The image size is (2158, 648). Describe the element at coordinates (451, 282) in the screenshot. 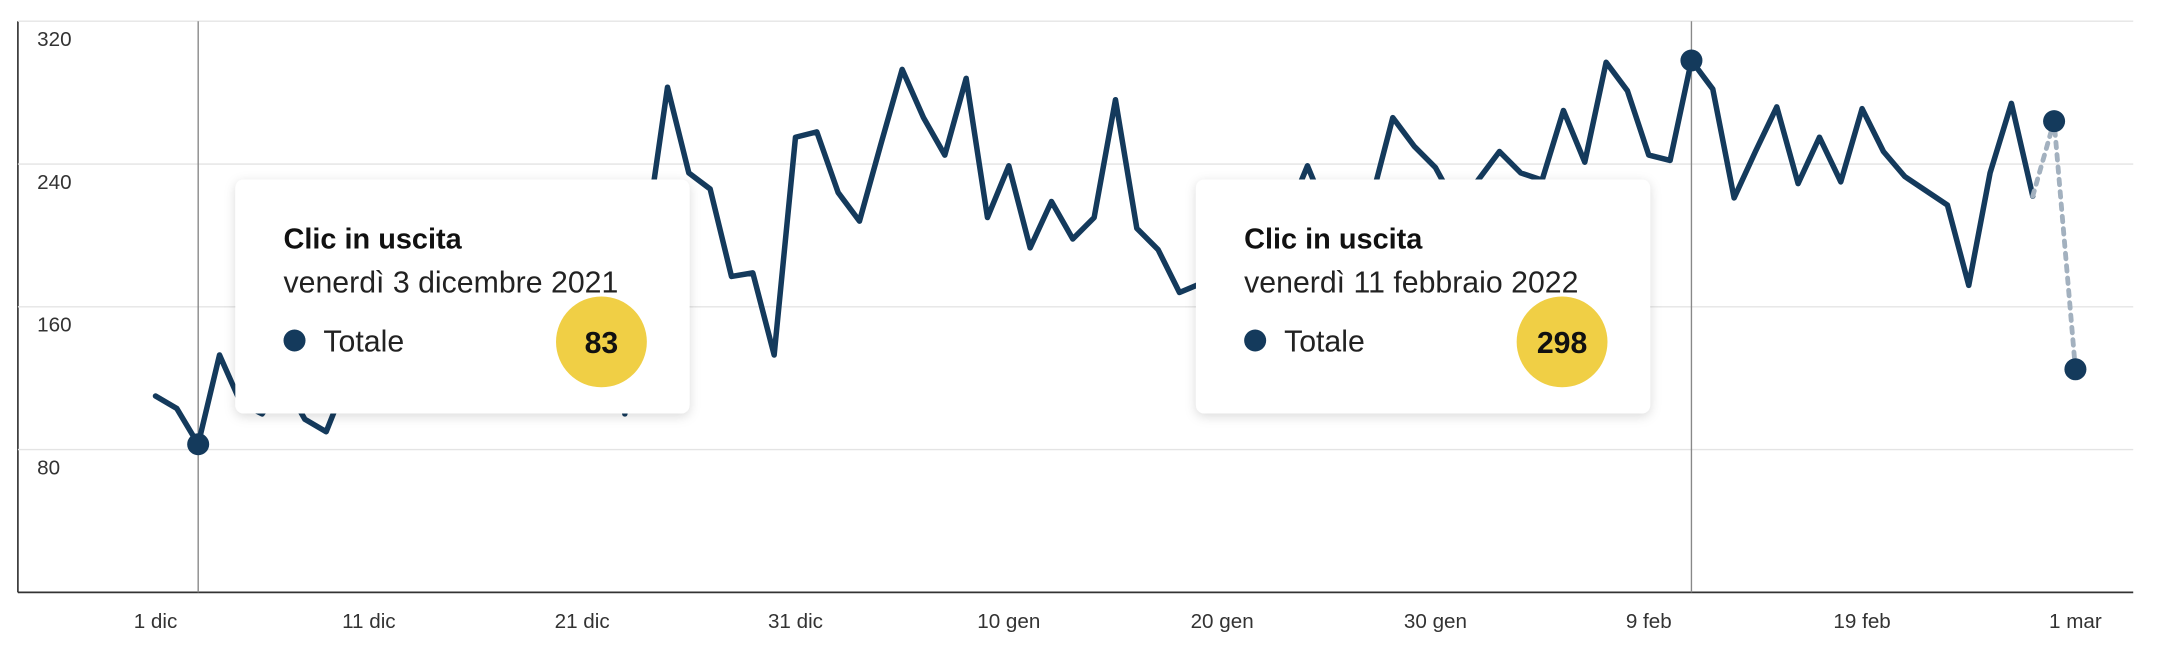

I see `tooltip-date: venerdì 3 dicembre 2021` at that location.